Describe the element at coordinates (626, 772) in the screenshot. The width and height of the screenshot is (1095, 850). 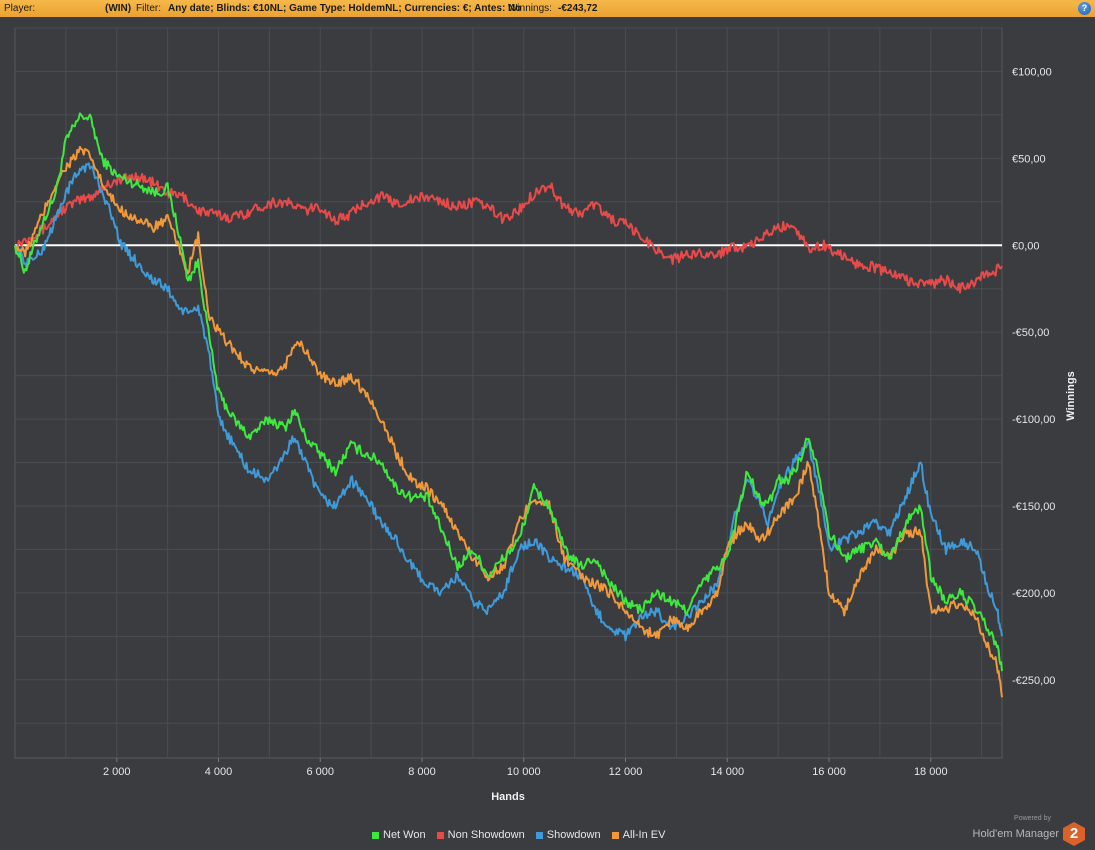
I see `x-tick-label: 12 000` at that location.